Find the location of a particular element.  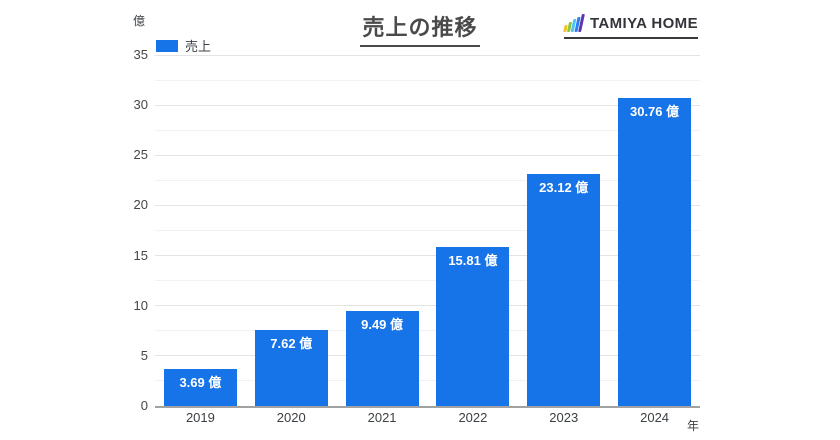

y-axis-tick-label: 30 is located at coordinates (140, 105).